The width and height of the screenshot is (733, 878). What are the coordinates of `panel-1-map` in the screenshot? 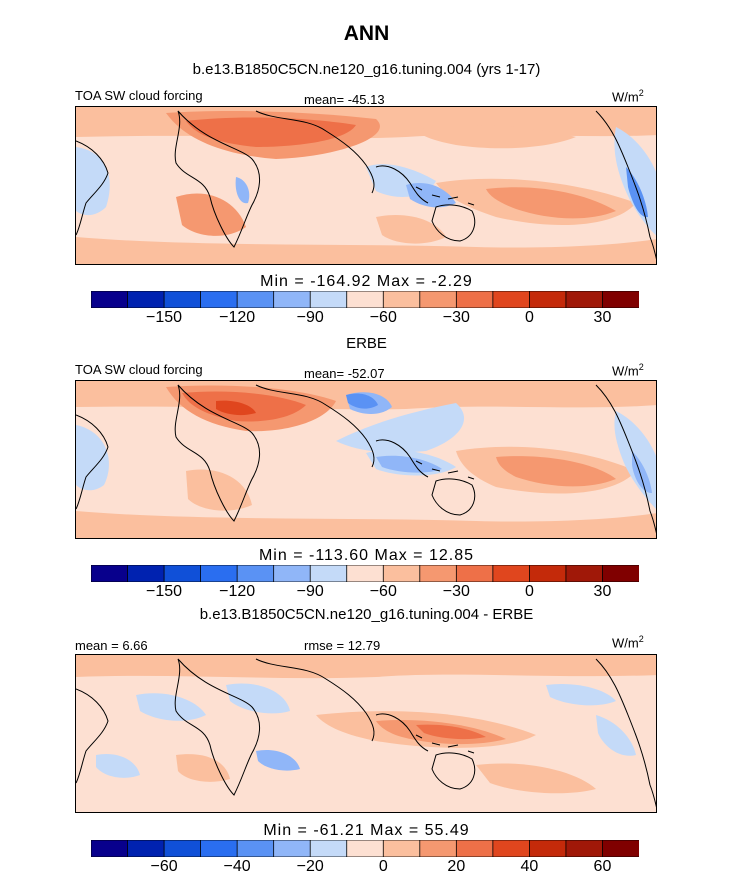 It's located at (366, 185).